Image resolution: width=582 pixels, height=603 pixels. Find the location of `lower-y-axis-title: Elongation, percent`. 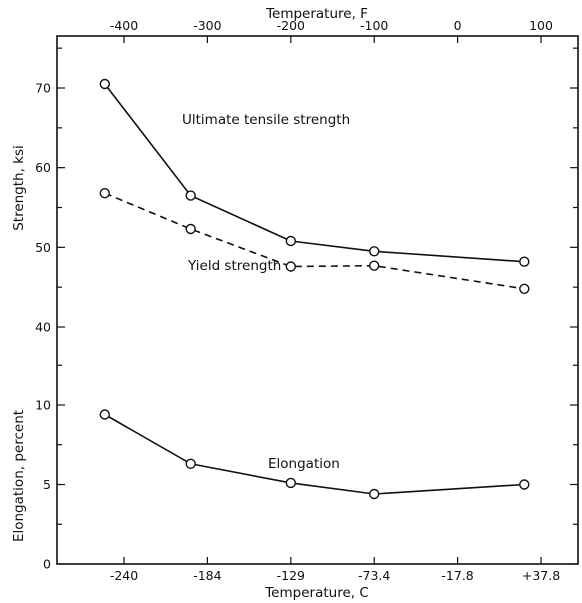

lower-y-axis-title: Elongation, percent is located at coordinates (19, 476).